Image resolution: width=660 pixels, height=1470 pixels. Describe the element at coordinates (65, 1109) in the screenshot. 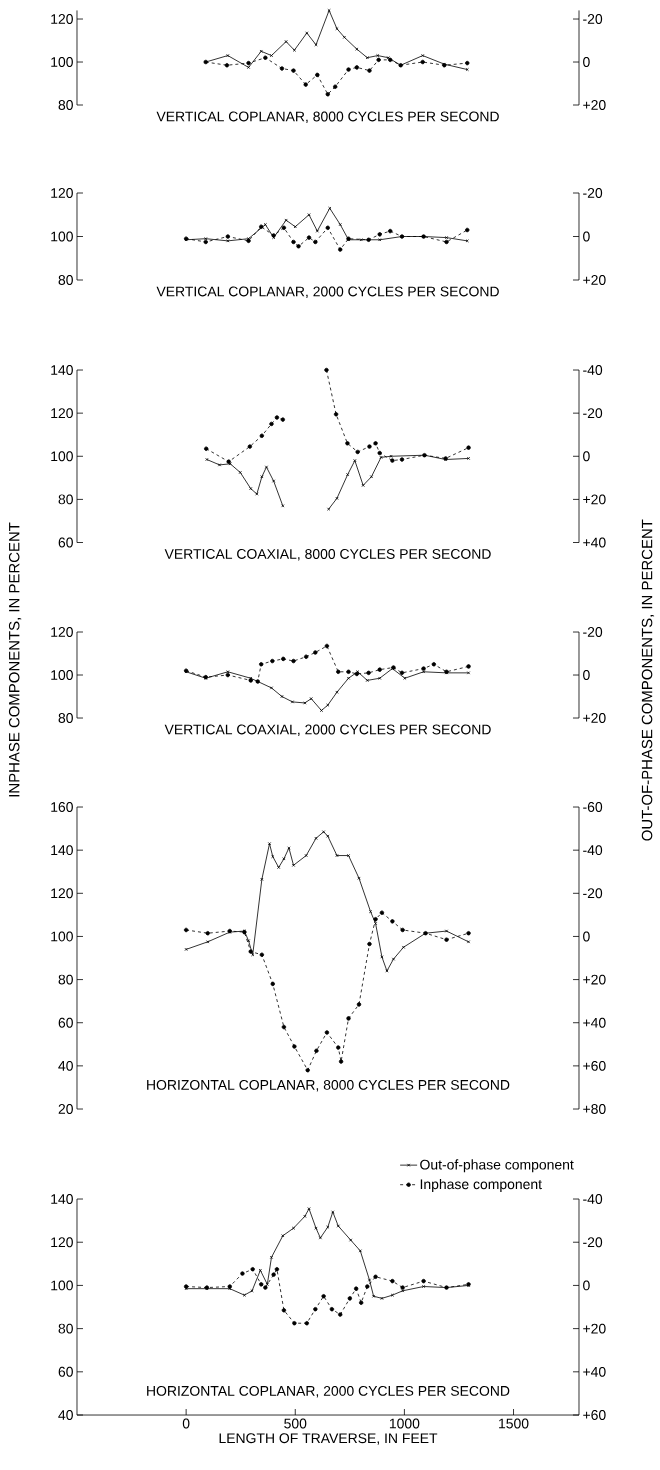

I see `y-tick-label: 20` at that location.